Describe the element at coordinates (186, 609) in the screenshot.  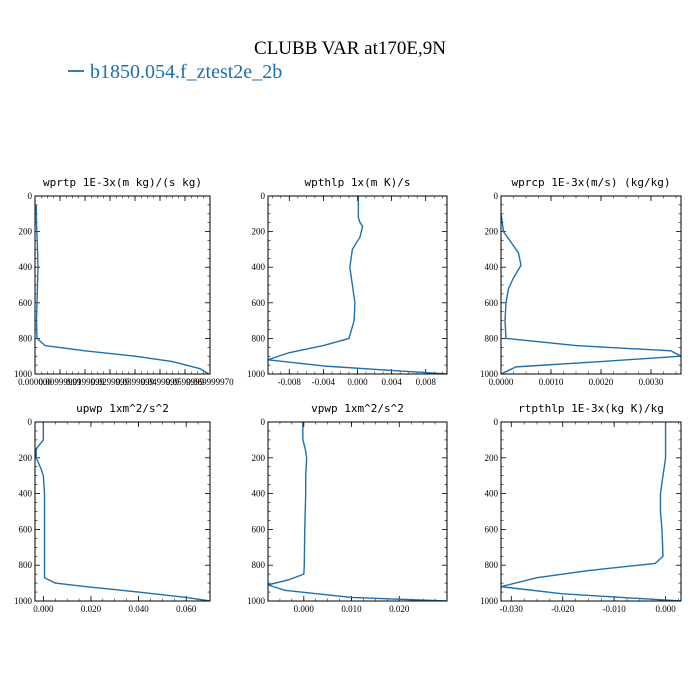
I see `x-tick-label: 0.060` at that location.